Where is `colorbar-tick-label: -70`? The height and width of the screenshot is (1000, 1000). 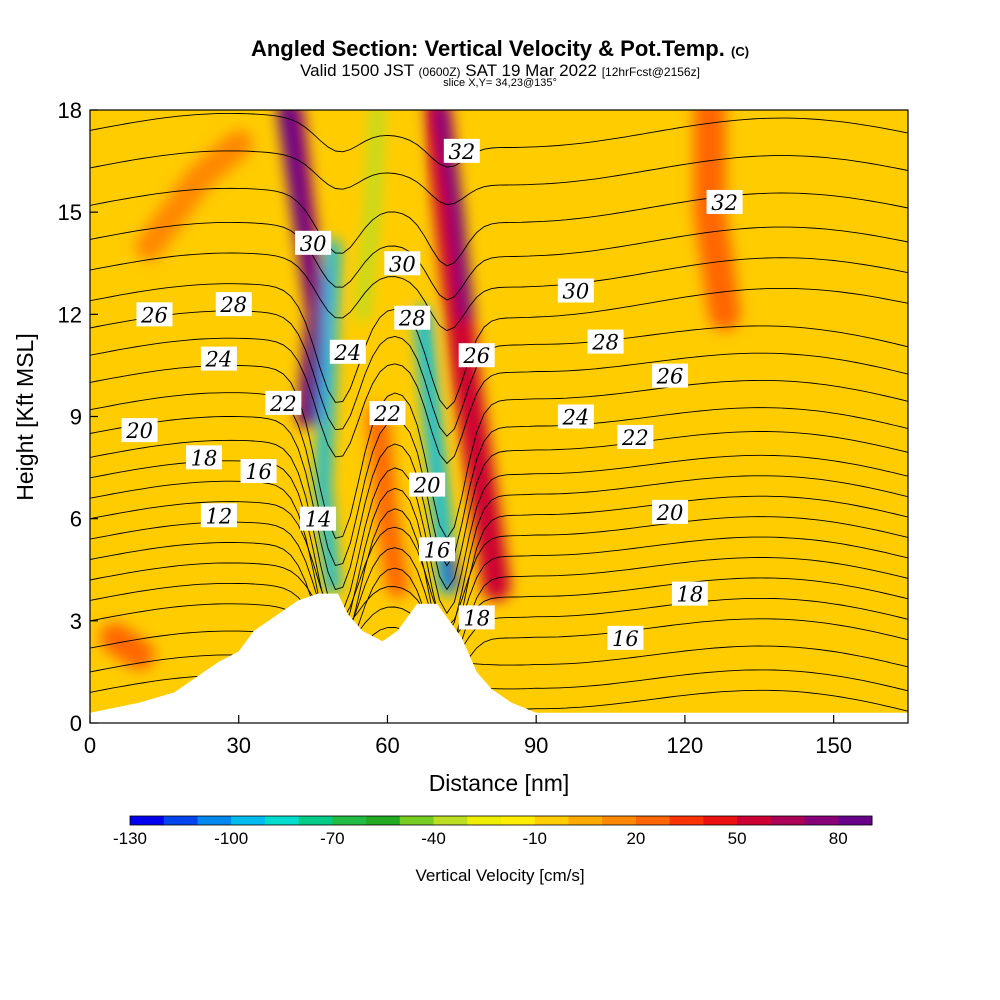
colorbar-tick-label: -70 is located at coordinates (332, 838).